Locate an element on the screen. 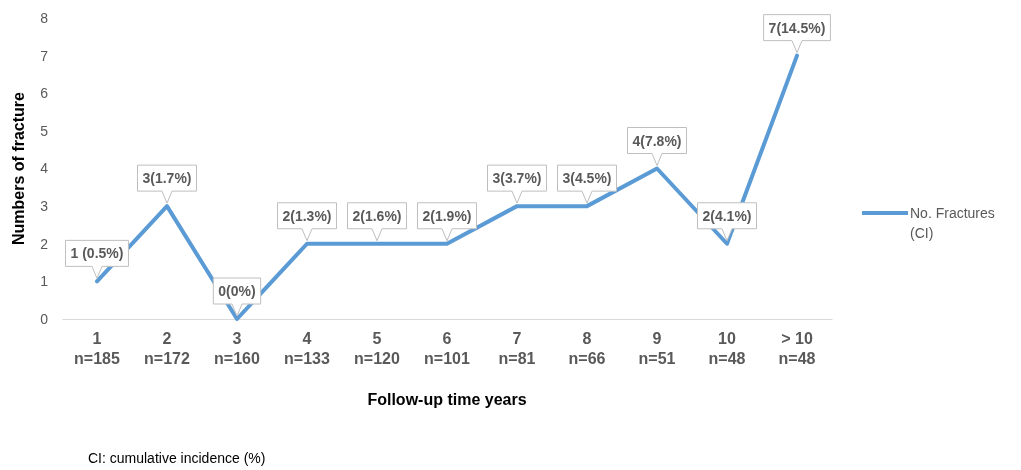 The width and height of the screenshot is (1021, 470). data-label: 2(1.6%) is located at coordinates (377, 215).